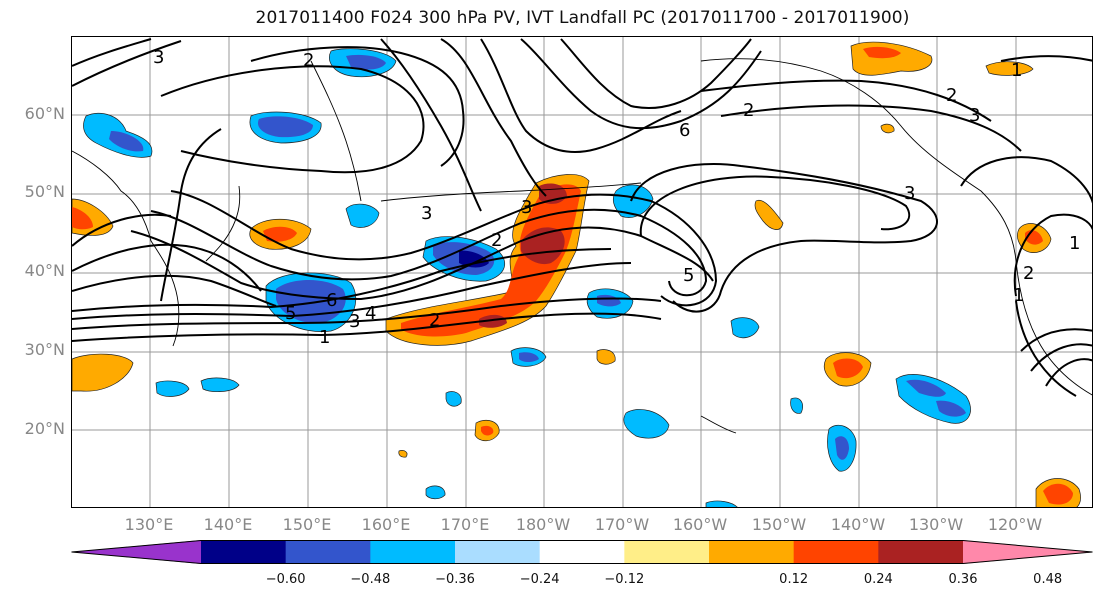 The width and height of the screenshot is (1105, 601). Describe the element at coordinates (44, 113) in the screenshot. I see `lat-label-60n: 60°N` at that location.